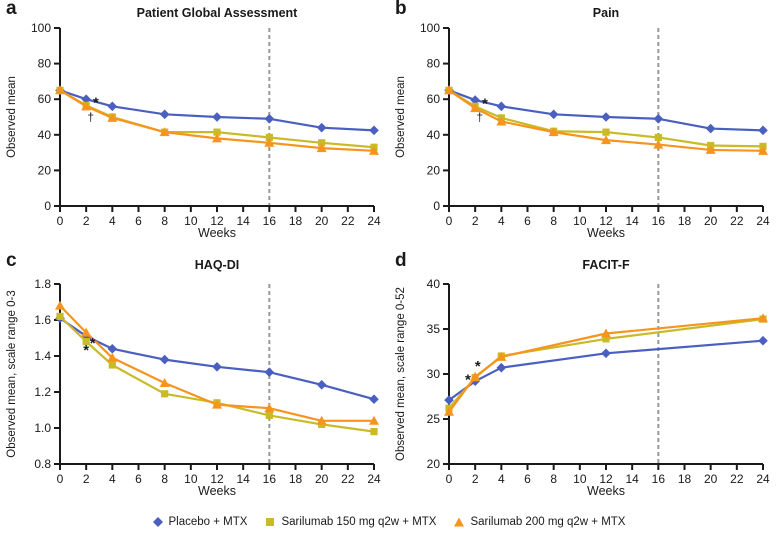  What do you see at coordinates (217, 13) in the screenshot?
I see `panel-title: Patient Global Assessment` at bounding box center [217, 13].